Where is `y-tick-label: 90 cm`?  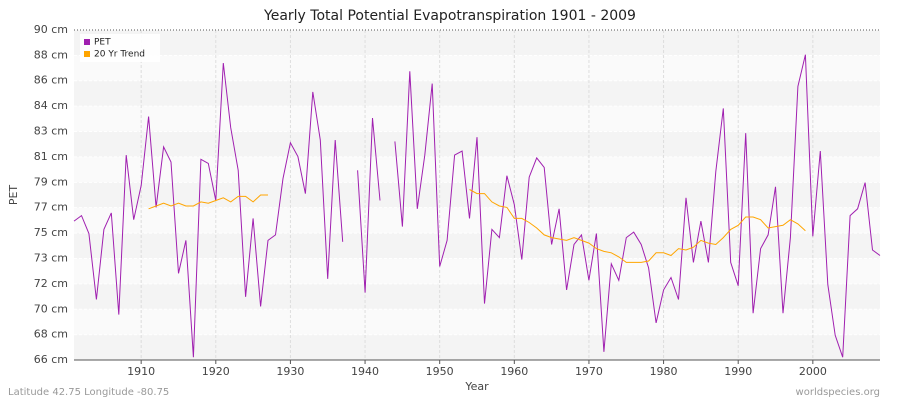 y-tick-label: 90 cm is located at coordinates (51, 29).